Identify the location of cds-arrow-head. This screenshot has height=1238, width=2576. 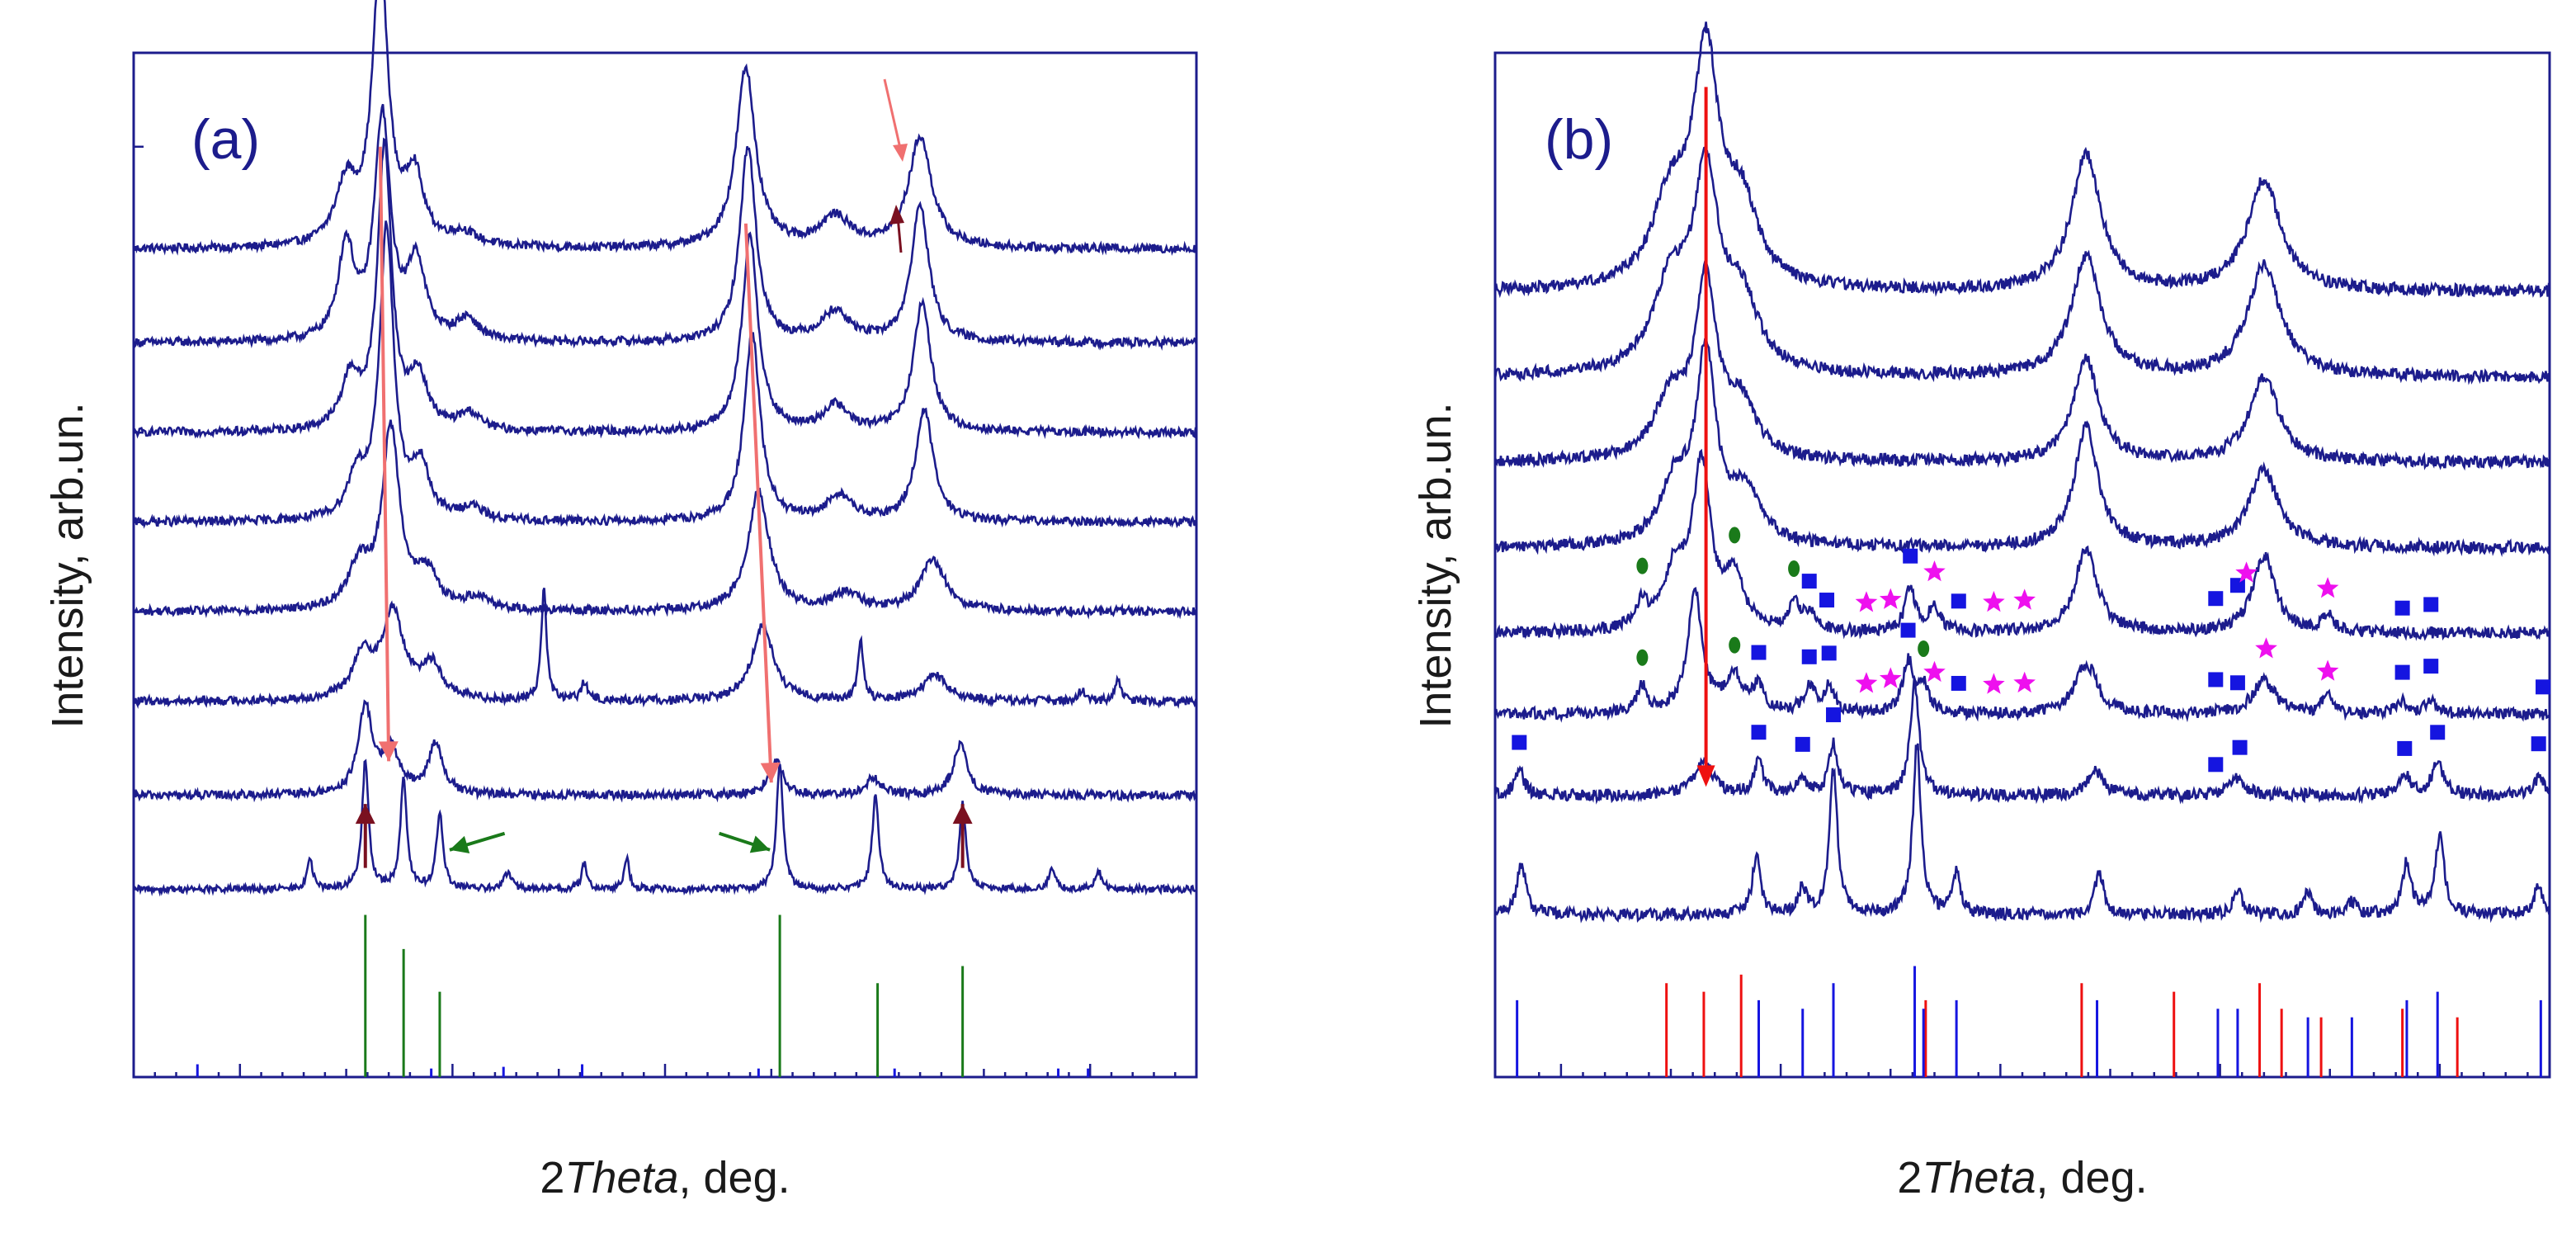
(1706, 776).